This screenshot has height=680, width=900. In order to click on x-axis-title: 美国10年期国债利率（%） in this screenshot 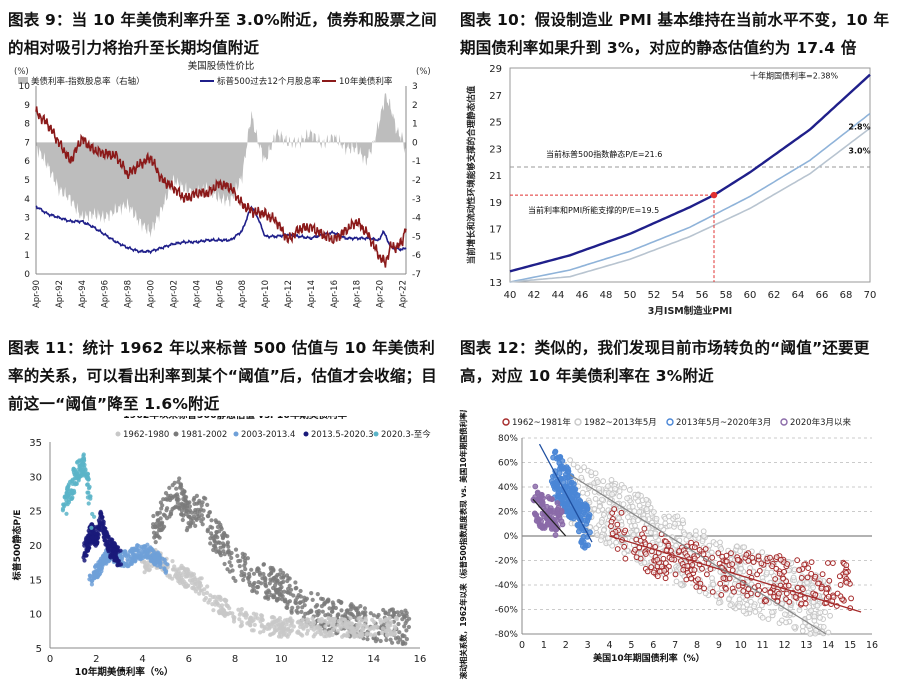, I will do `click(649, 658)`.